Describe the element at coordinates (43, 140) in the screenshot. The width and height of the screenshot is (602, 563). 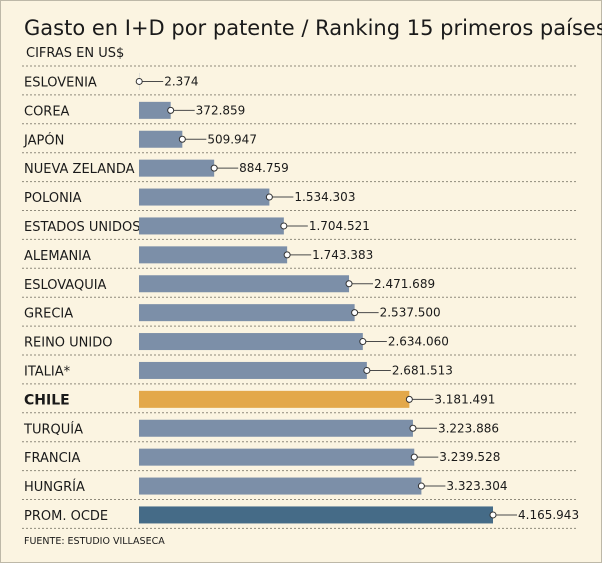
I see `category-label: JAPÓN` at that location.